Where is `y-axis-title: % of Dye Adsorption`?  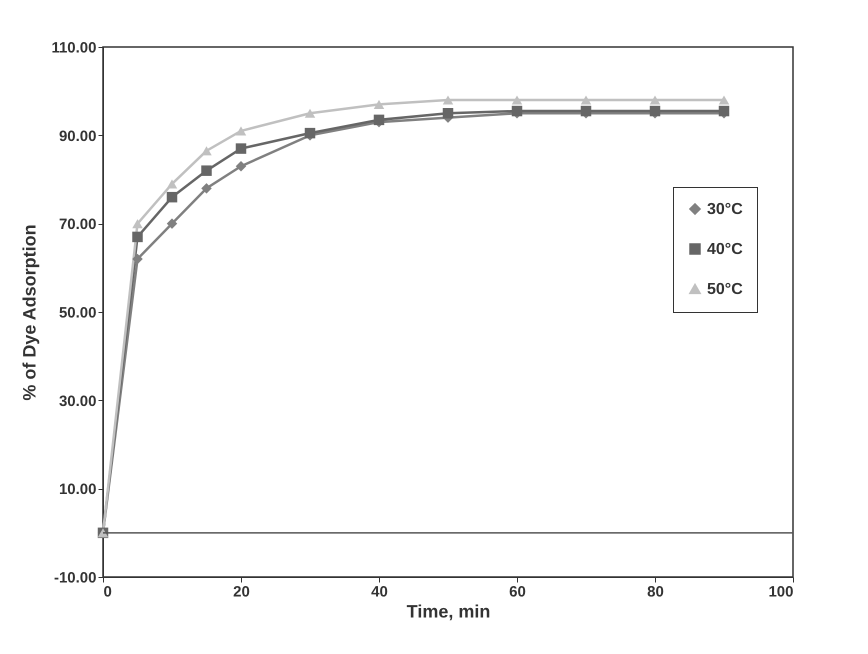 y-axis-title: % of Dye Adsorption is located at coordinates (29, 312).